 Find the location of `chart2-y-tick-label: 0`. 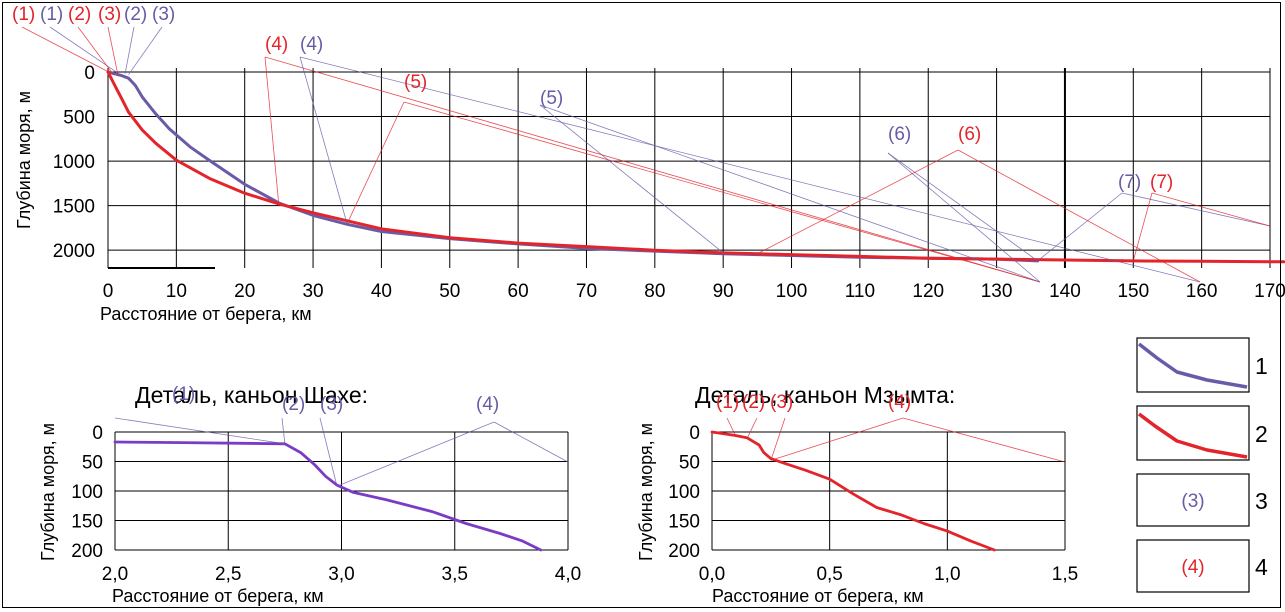

chart2-y-tick-label: 0 is located at coordinates (694, 433).